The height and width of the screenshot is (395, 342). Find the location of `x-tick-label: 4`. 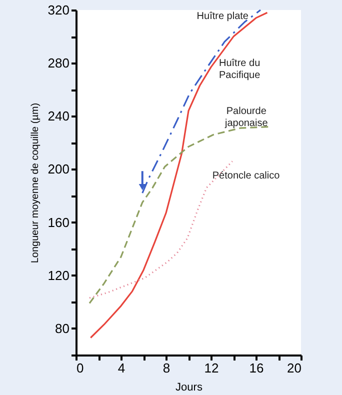

x-tick-label: 4 is located at coordinates (122, 368).